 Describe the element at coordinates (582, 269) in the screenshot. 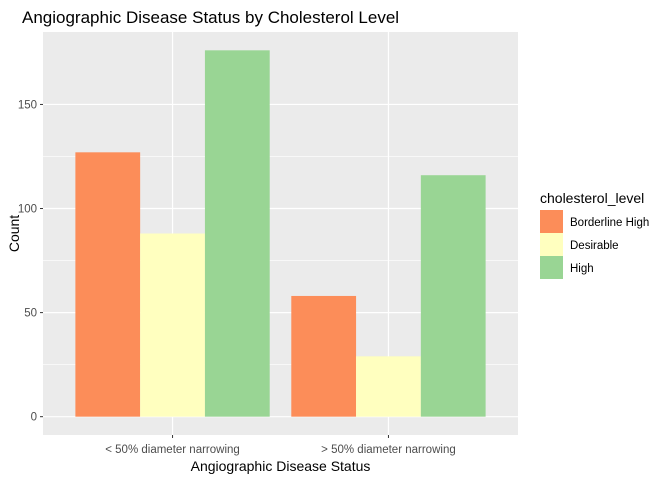

I see `legend-label: High` at that location.